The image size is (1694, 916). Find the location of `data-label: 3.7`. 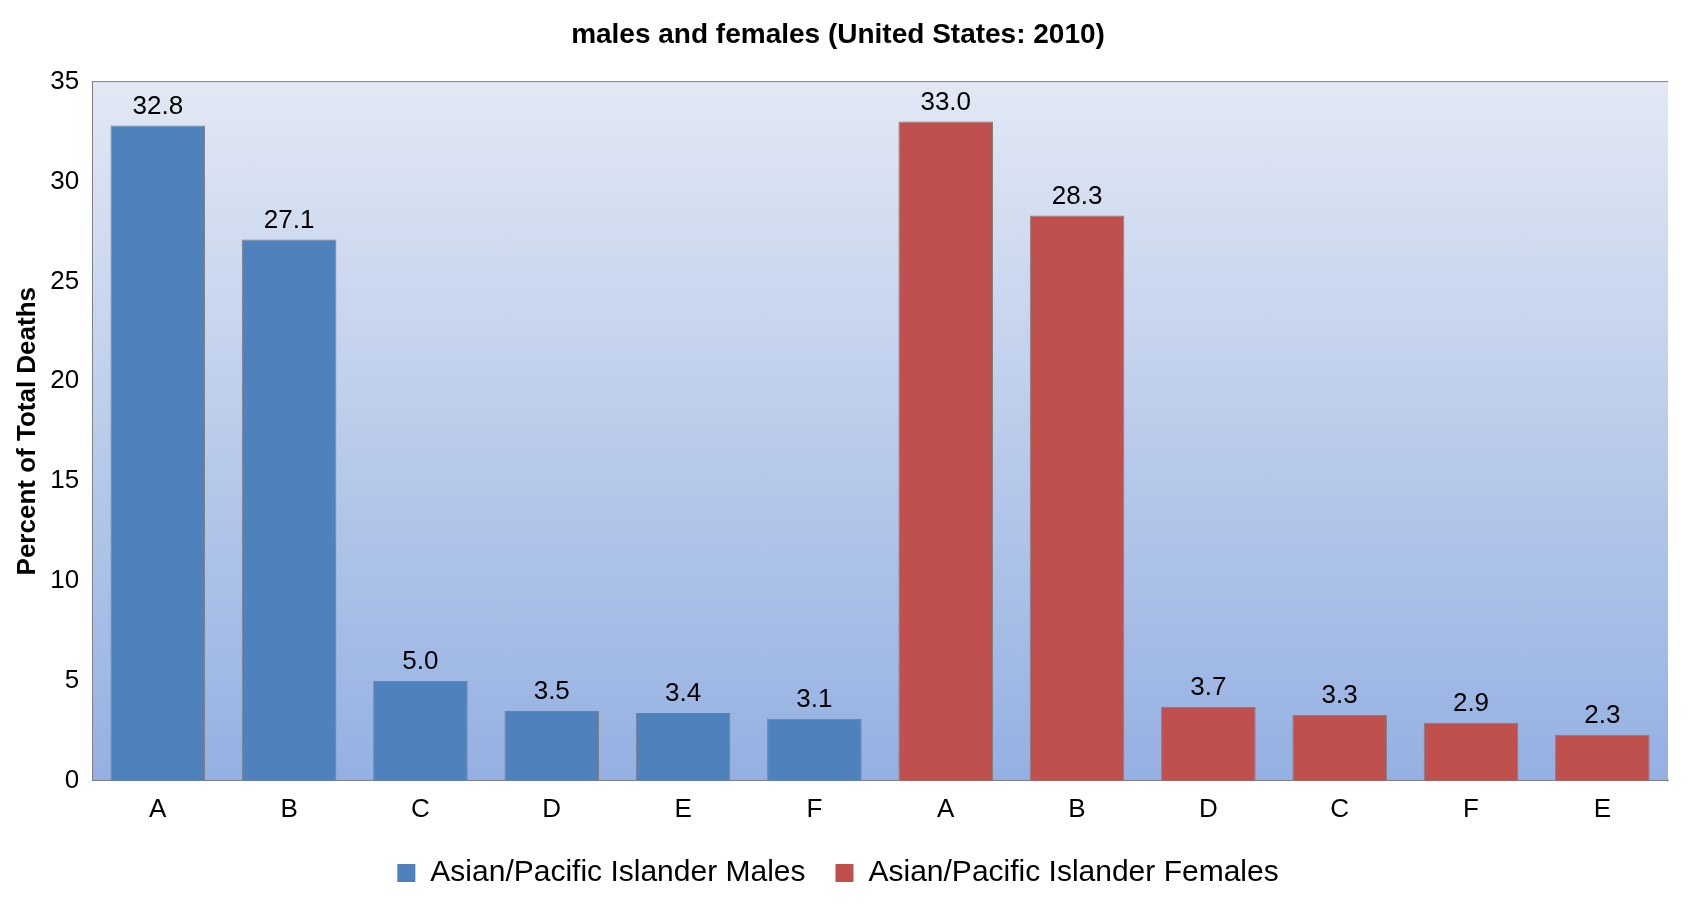

data-label: 3.7 is located at coordinates (1208, 686).